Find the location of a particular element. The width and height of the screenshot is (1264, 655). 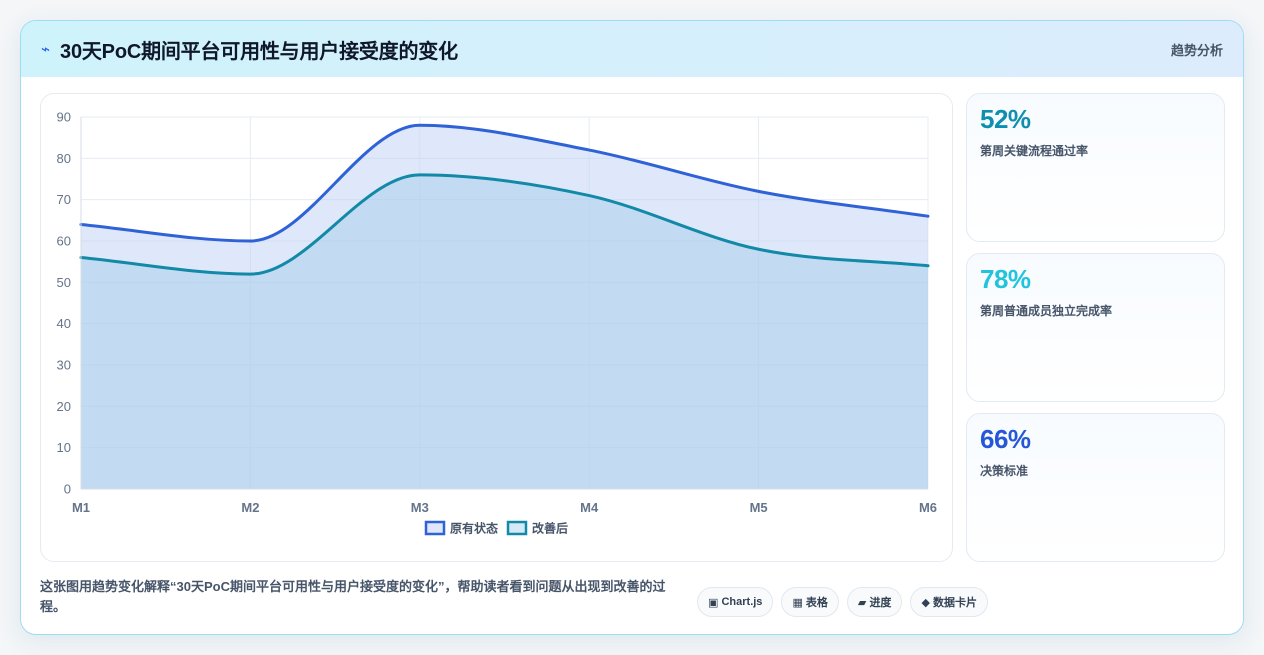

legend-label: 原有状态 is located at coordinates (474, 528).